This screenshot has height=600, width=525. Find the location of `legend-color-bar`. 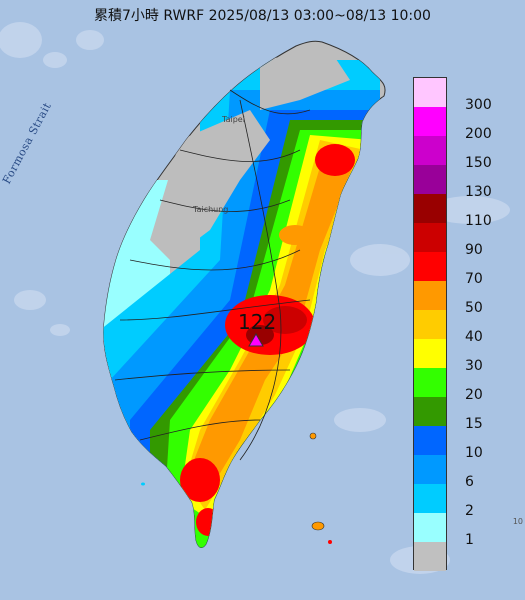

legend-color-bar is located at coordinates (430, 324).